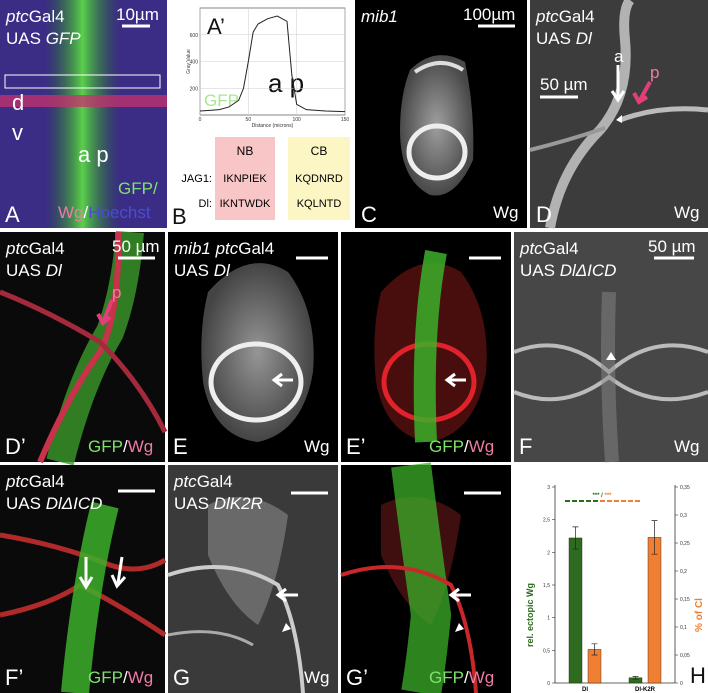 The width and height of the screenshot is (708, 693). What do you see at coordinates (685, 600) in the screenshot?
I see `y2-tick-label: 0,15` at bounding box center [685, 600].